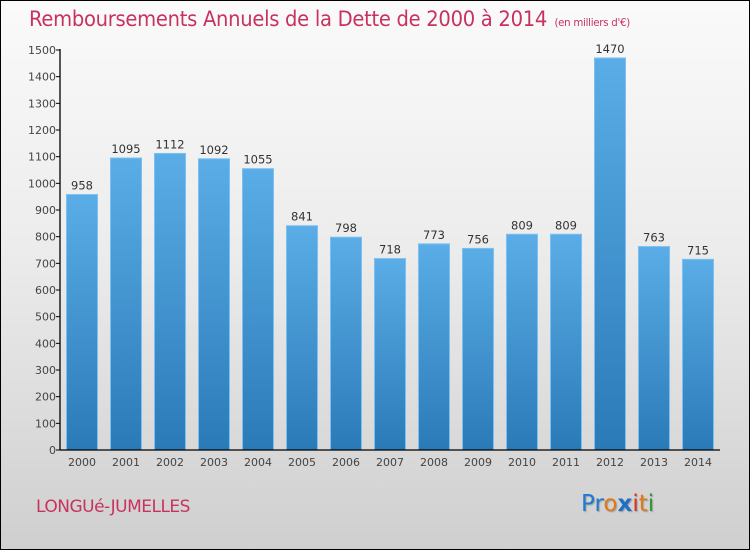  I want to click on y-tick-label-1500: 1500, so click(42, 50).